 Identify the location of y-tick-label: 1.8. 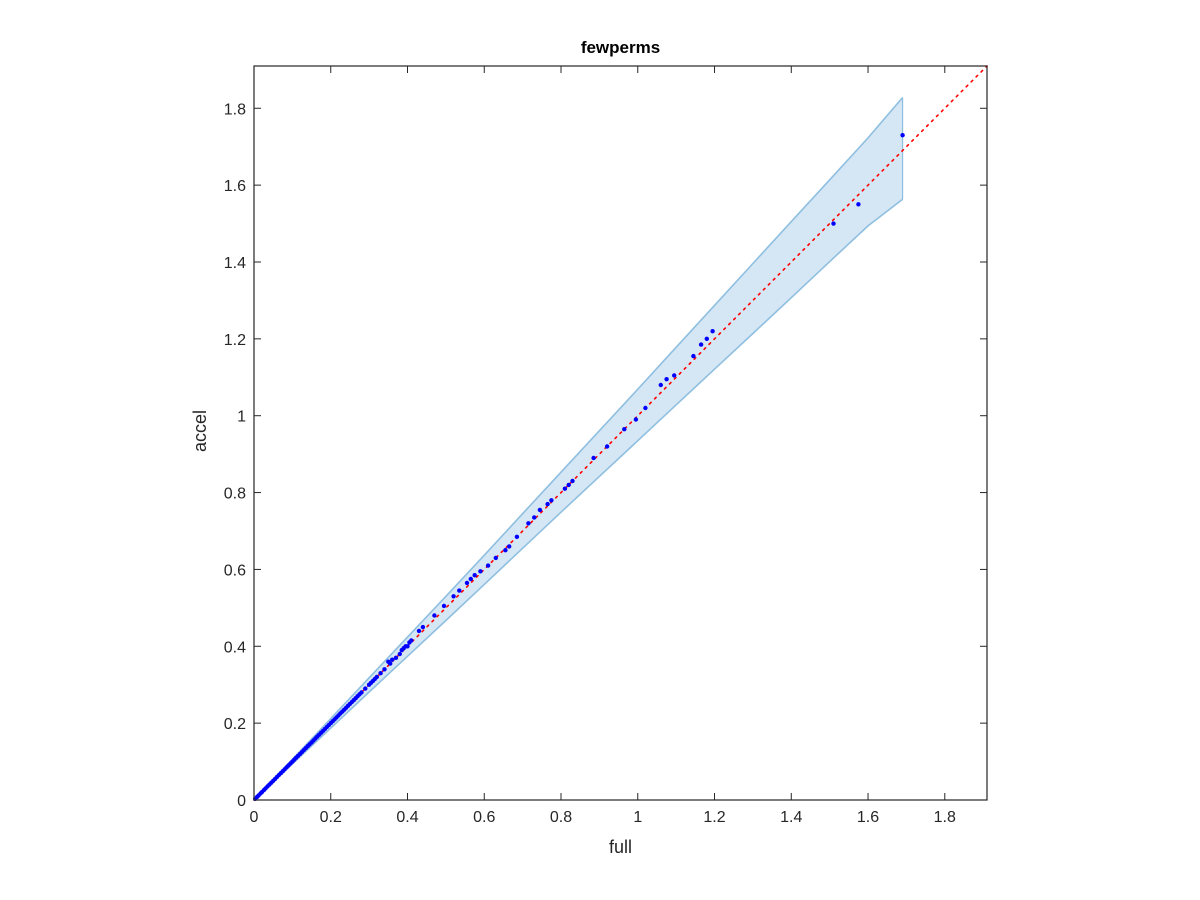
(235, 109).